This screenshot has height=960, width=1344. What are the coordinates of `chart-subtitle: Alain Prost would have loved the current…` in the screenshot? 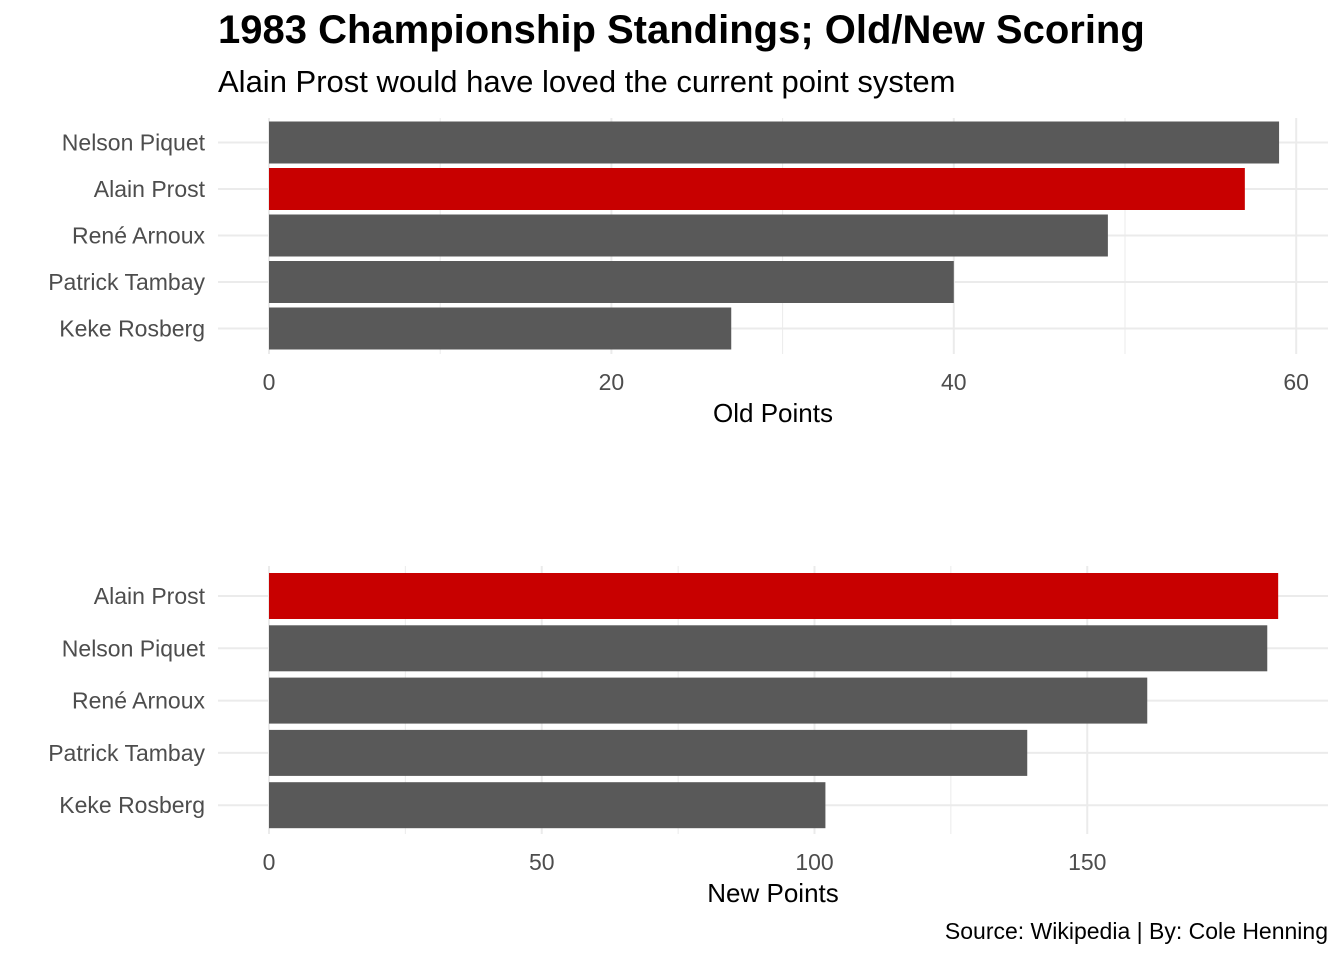 It's located at (587, 81).